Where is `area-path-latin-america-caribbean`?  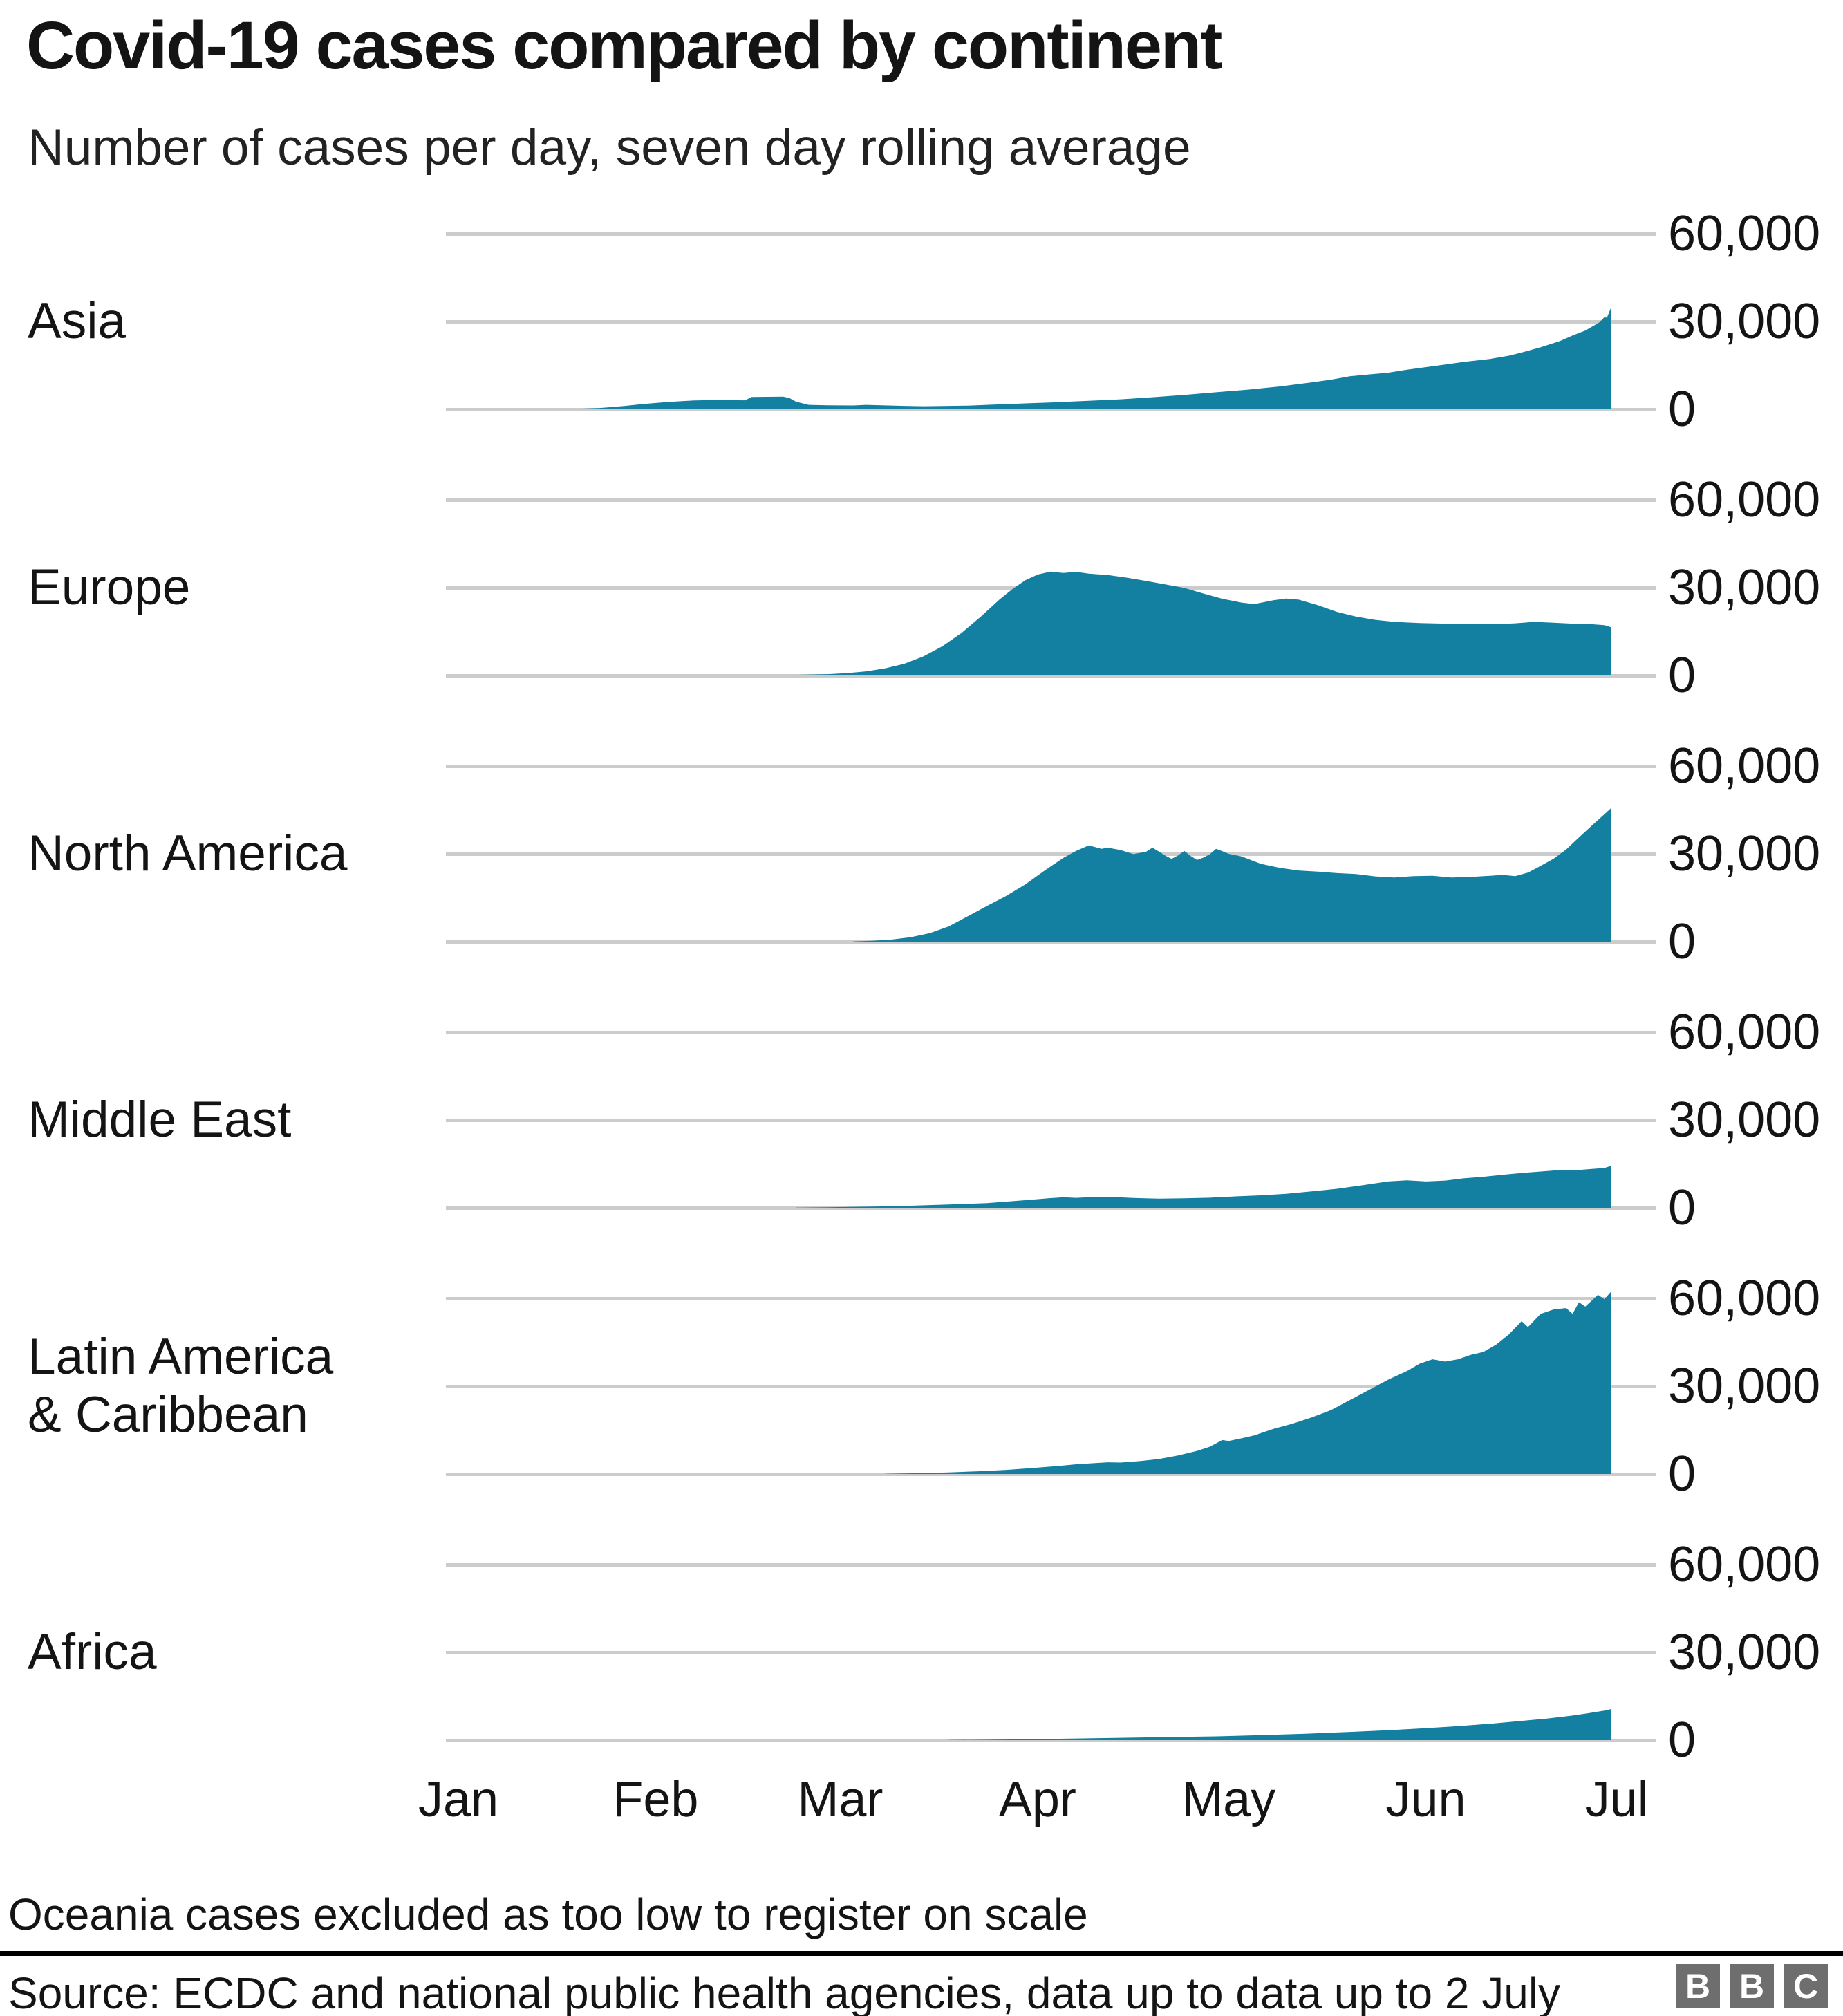 area-path-latin-america-caribbean is located at coordinates (1248, 1382).